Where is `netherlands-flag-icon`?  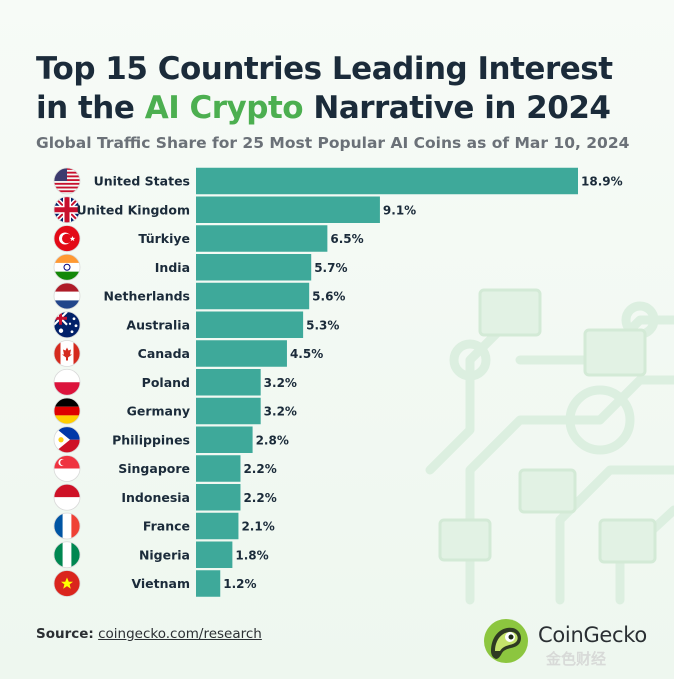
netherlands-flag-icon is located at coordinates (67, 296).